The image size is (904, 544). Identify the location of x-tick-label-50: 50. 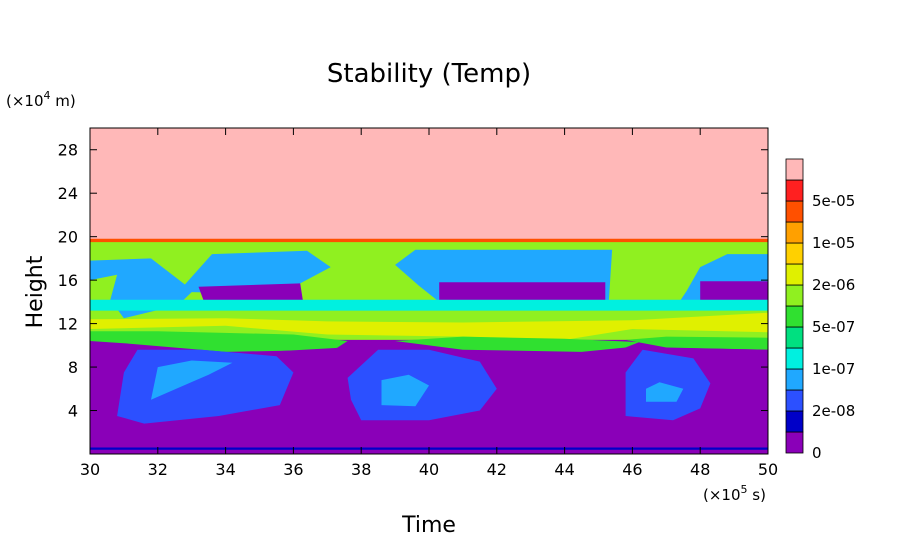
(768, 469).